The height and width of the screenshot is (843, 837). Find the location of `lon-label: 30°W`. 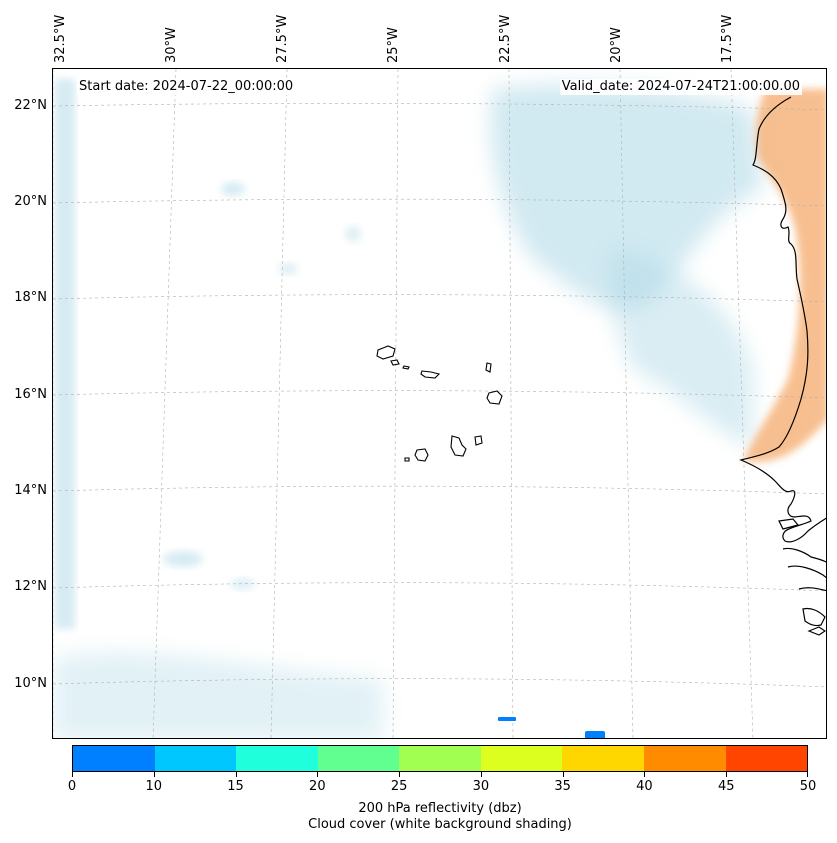

lon-label: 30°W is located at coordinates (171, 45).